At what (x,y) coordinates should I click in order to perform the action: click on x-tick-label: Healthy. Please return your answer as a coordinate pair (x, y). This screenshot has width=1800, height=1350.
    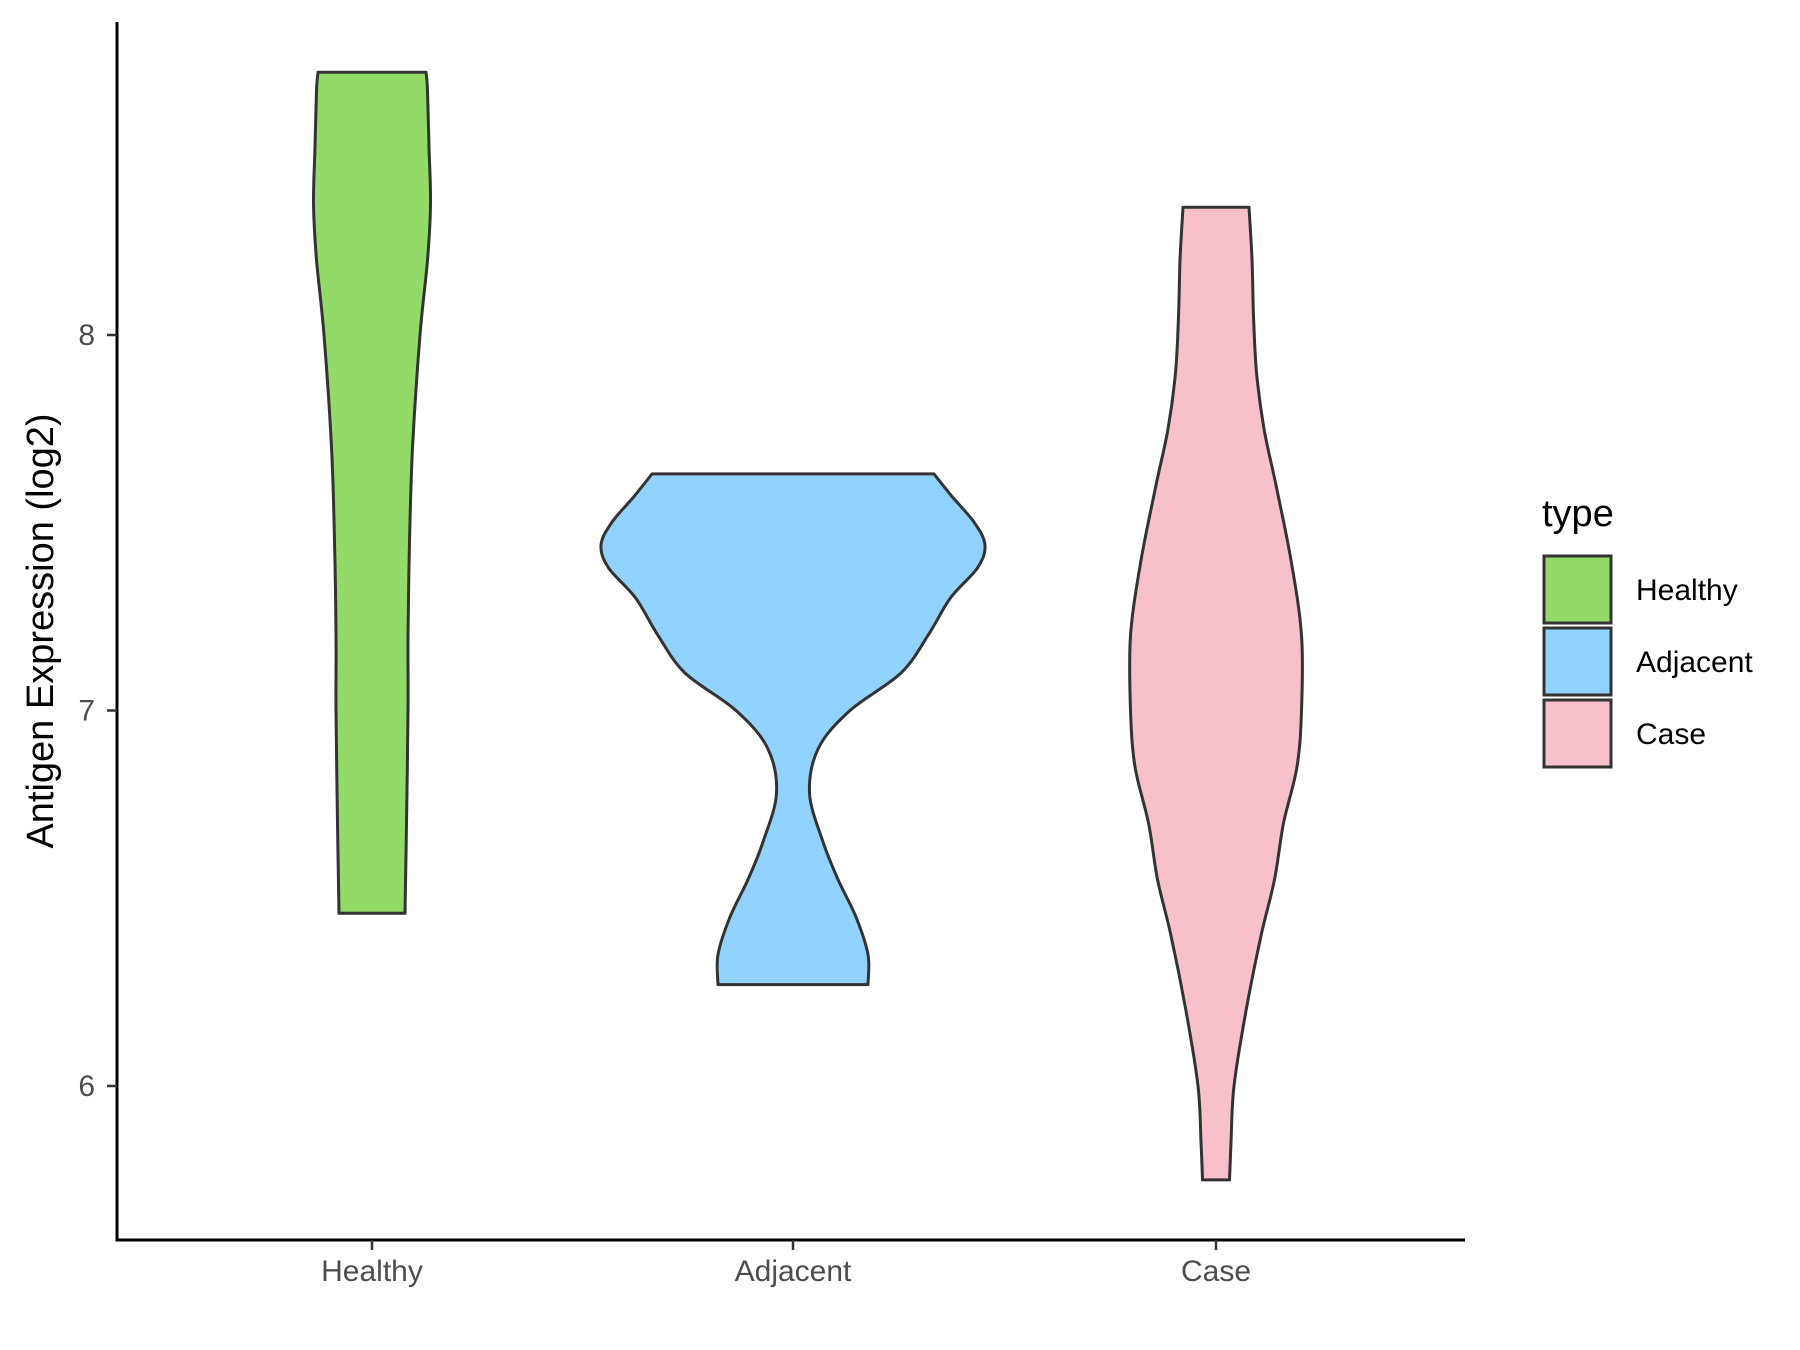
    Looking at the image, I should click on (372, 1271).